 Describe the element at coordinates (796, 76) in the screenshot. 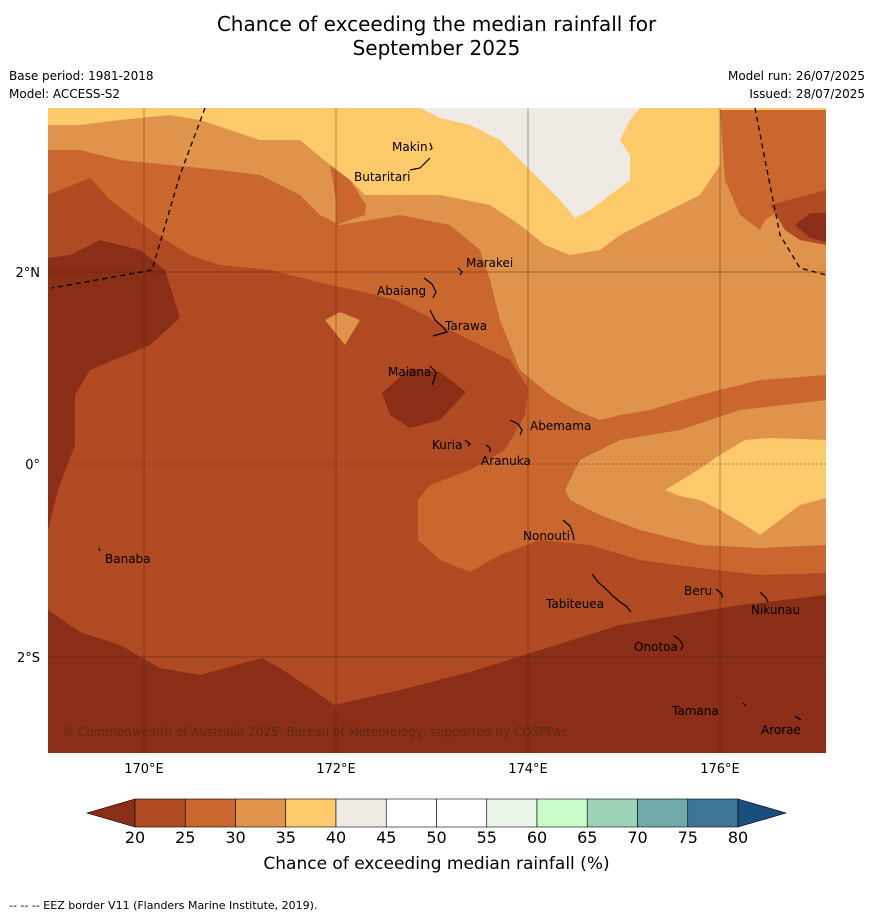

I see `model-run: Model run: 26/07/2025` at that location.